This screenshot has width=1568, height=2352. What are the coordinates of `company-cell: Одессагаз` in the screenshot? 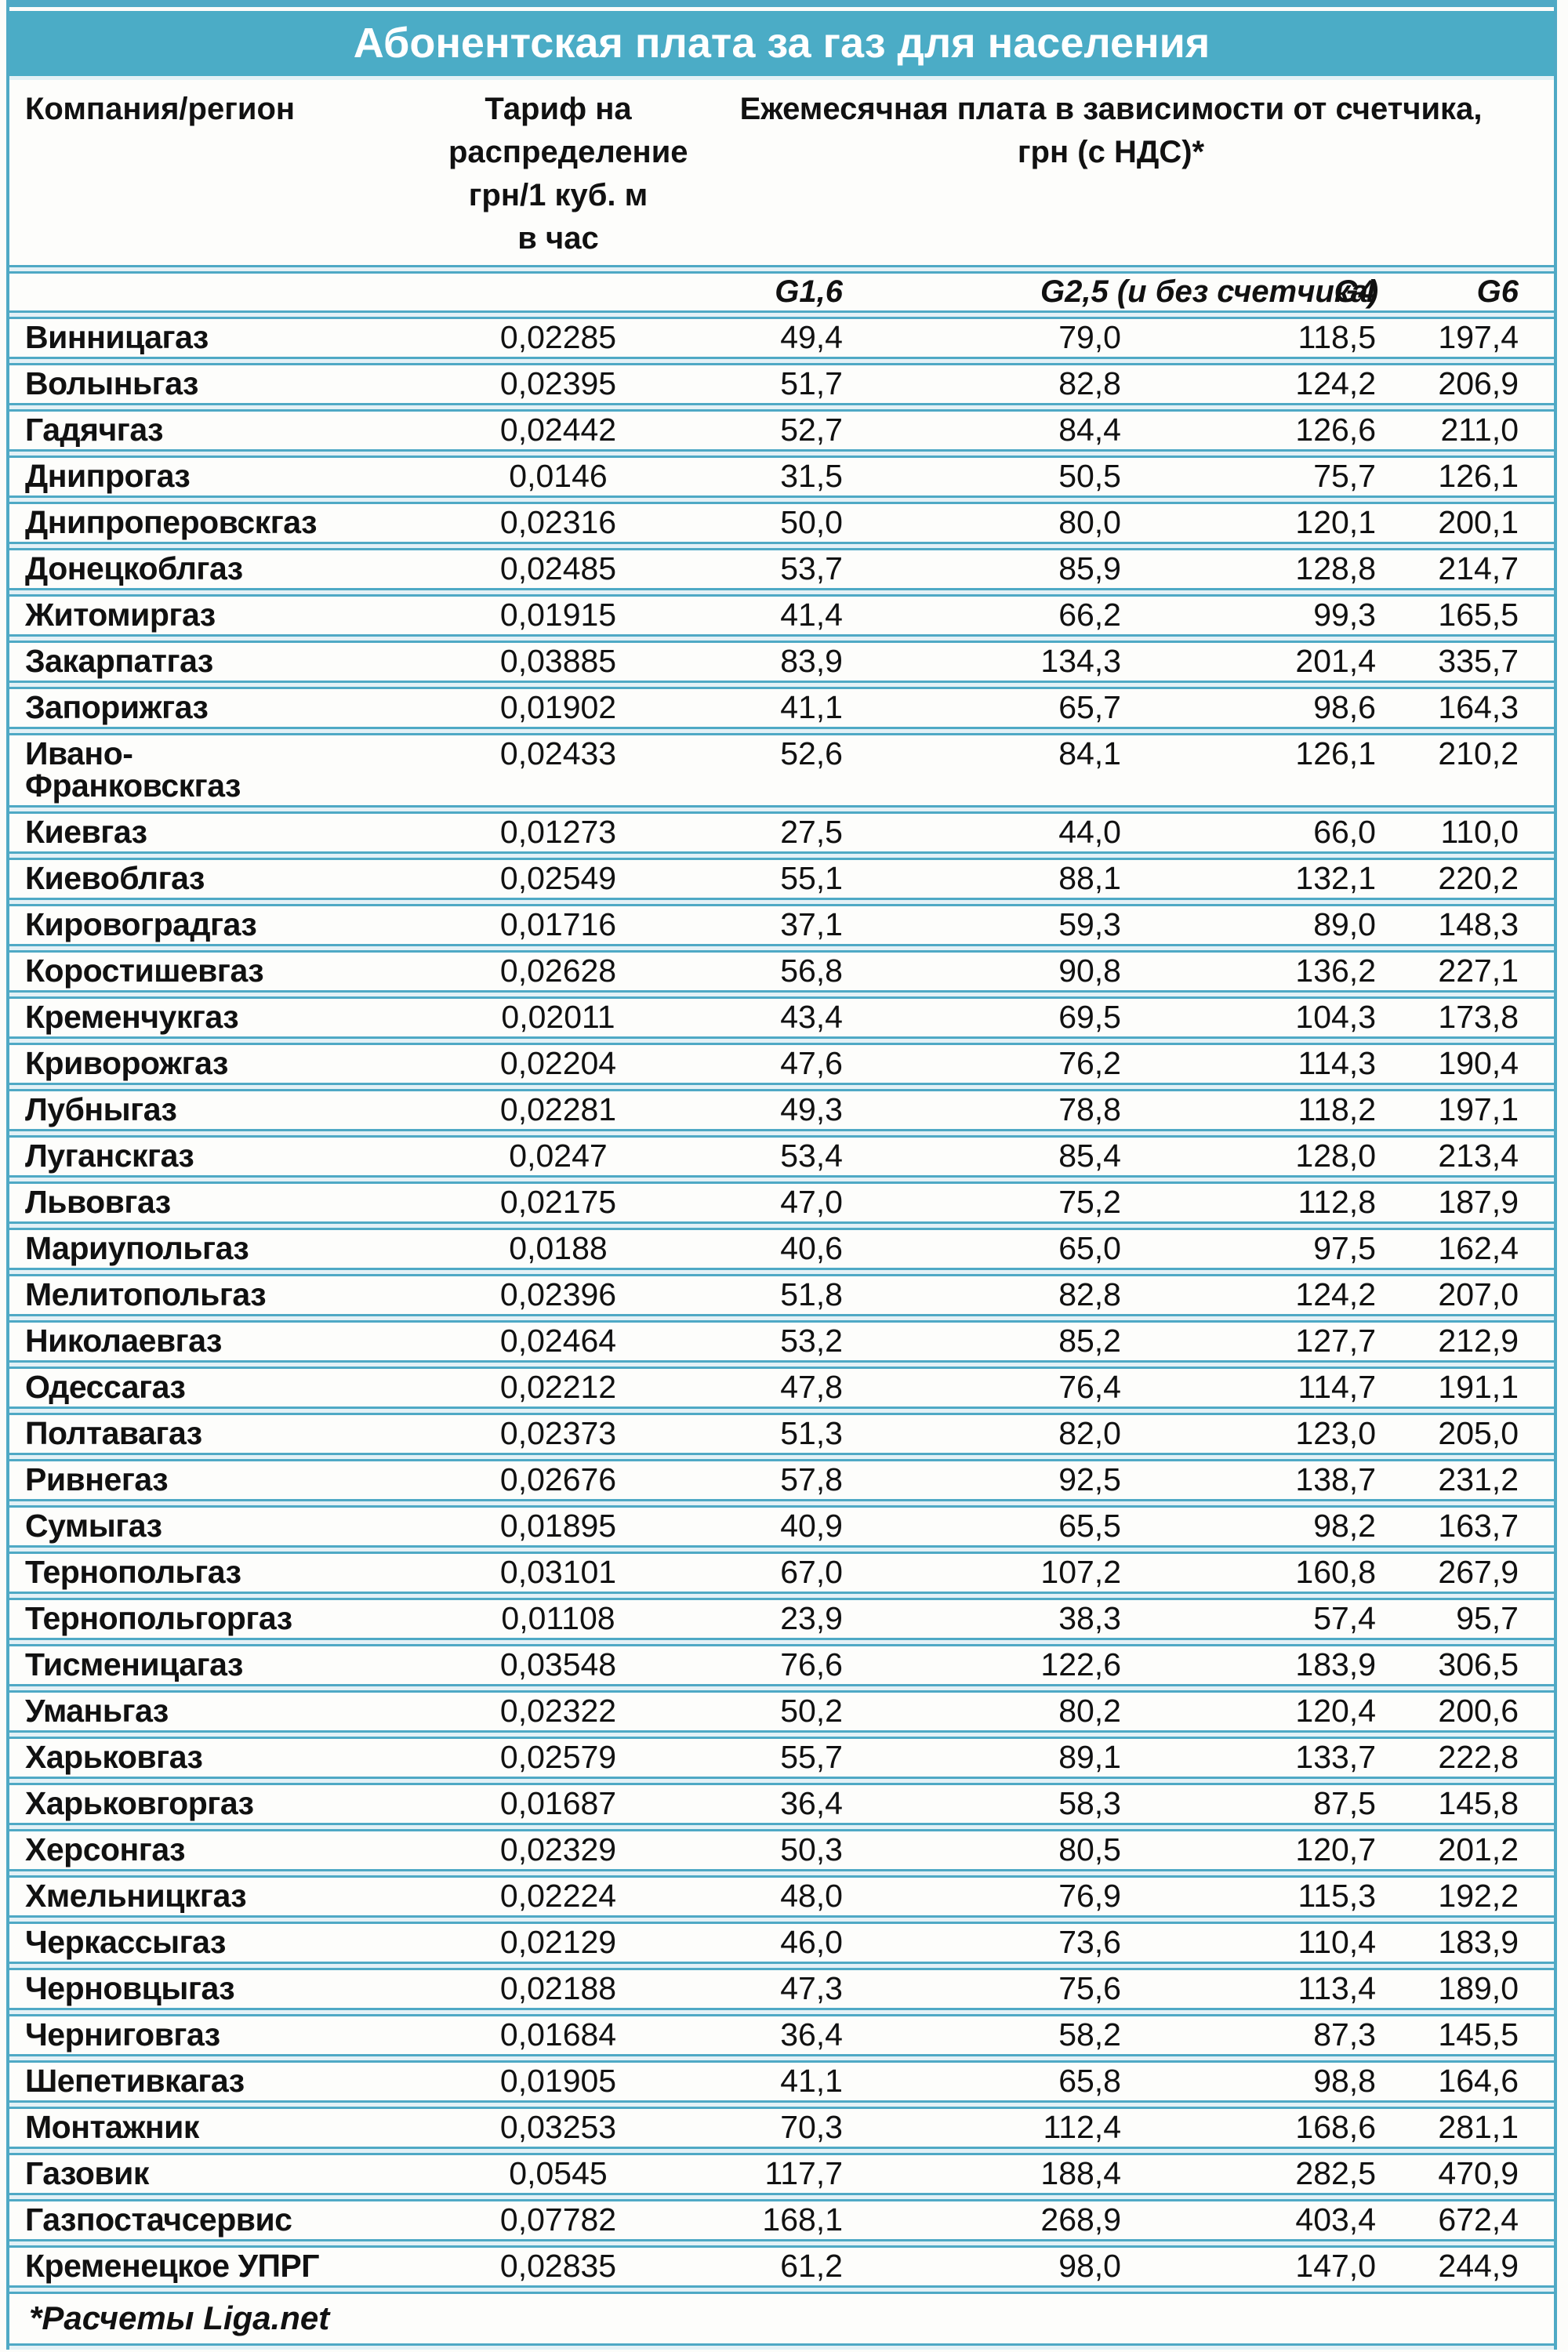 It's located at (229, 1388).